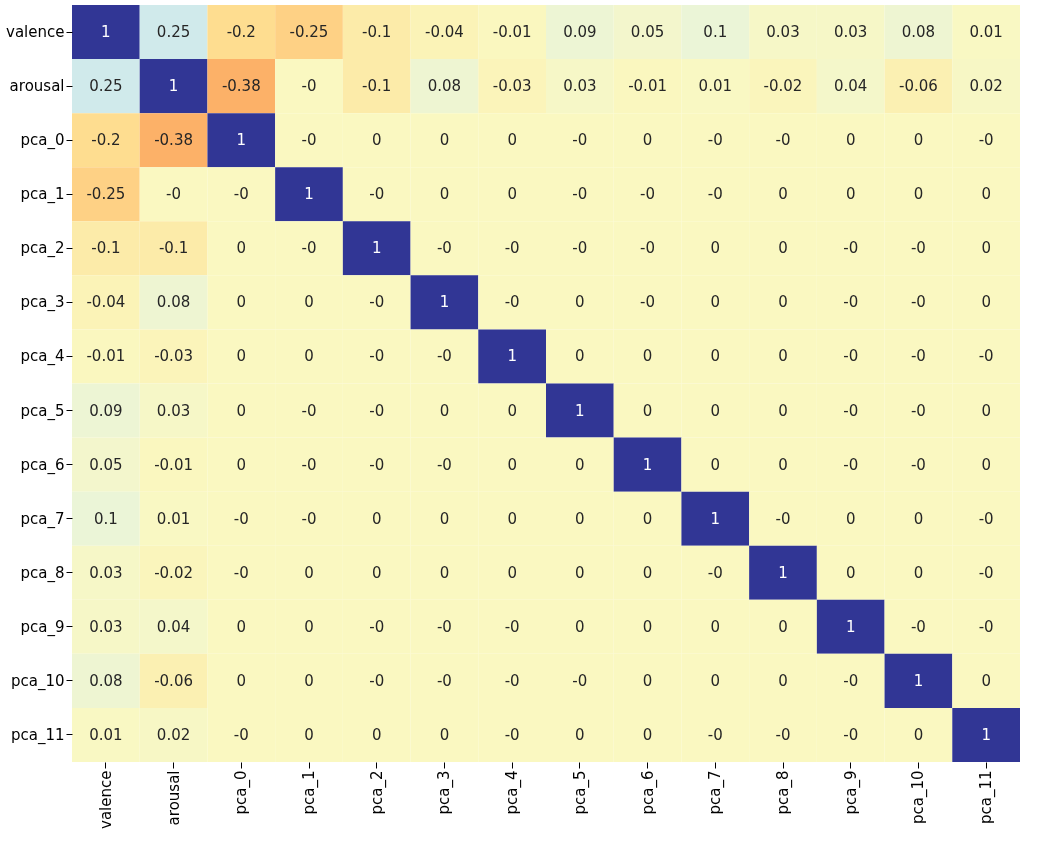  Describe the element at coordinates (42, 627) in the screenshot. I see `y-tick-label: pca_9` at that location.